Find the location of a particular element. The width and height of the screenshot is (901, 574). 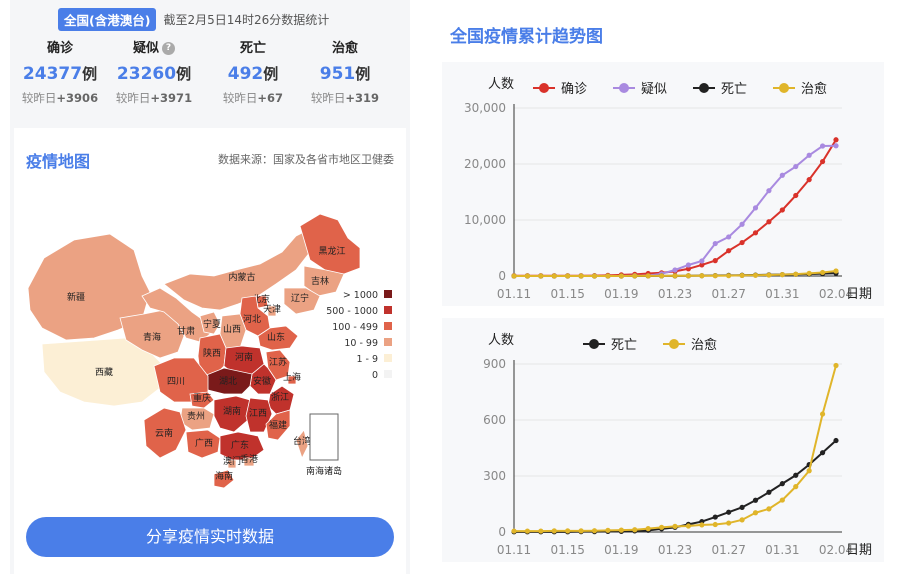

province-海南 is located at coordinates (224, 479).